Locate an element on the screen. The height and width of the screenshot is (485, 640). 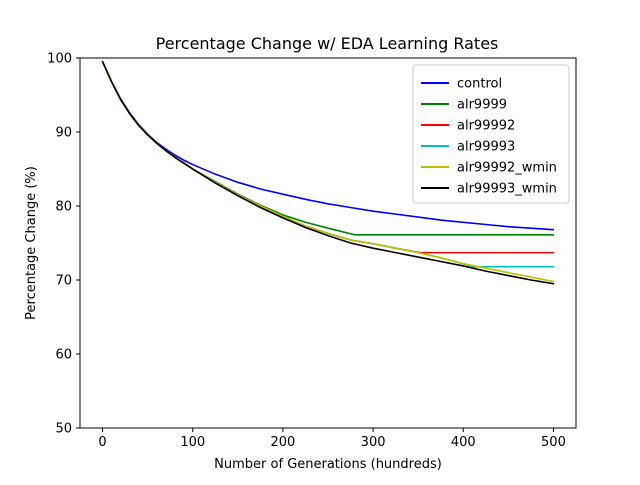
x-axis-label: Number of Generations (hundreds) is located at coordinates (328, 464).